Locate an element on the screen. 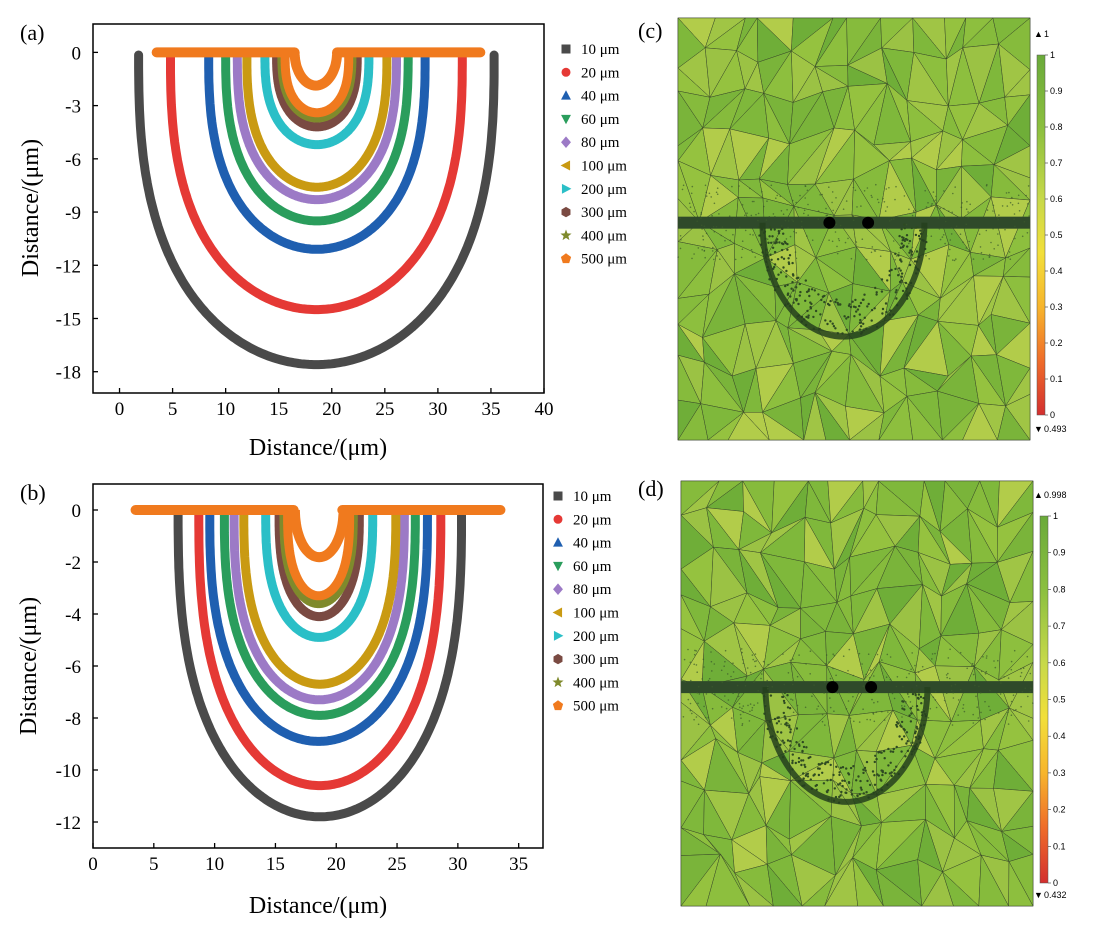  legend-marker is located at coordinates (566, 72).